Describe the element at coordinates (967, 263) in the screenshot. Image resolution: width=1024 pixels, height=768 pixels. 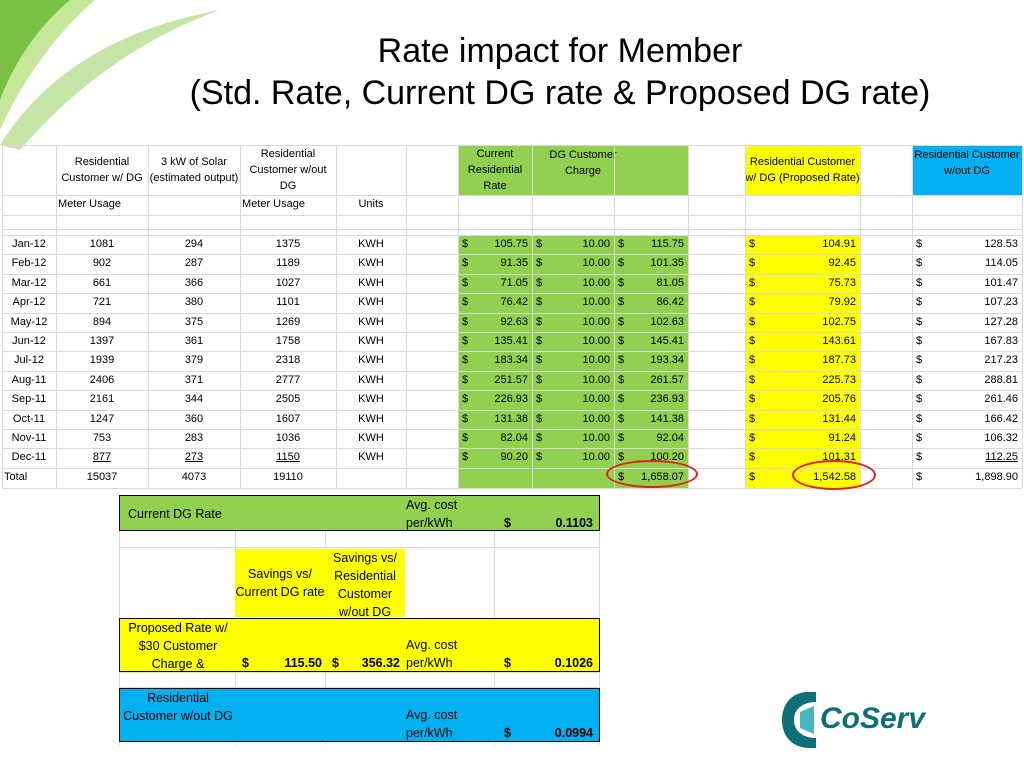
I see `std-bg: $114.05` at that location.